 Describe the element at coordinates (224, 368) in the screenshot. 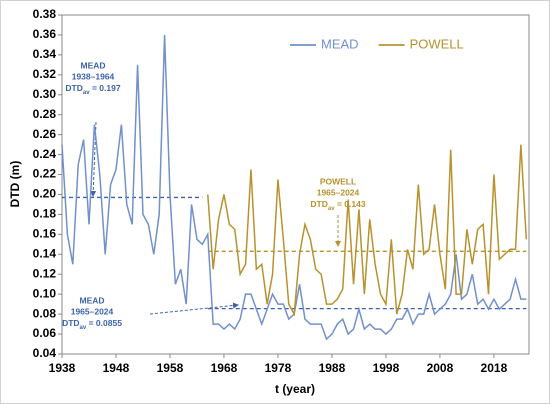

I see `x-tick-label: 1968` at that location.